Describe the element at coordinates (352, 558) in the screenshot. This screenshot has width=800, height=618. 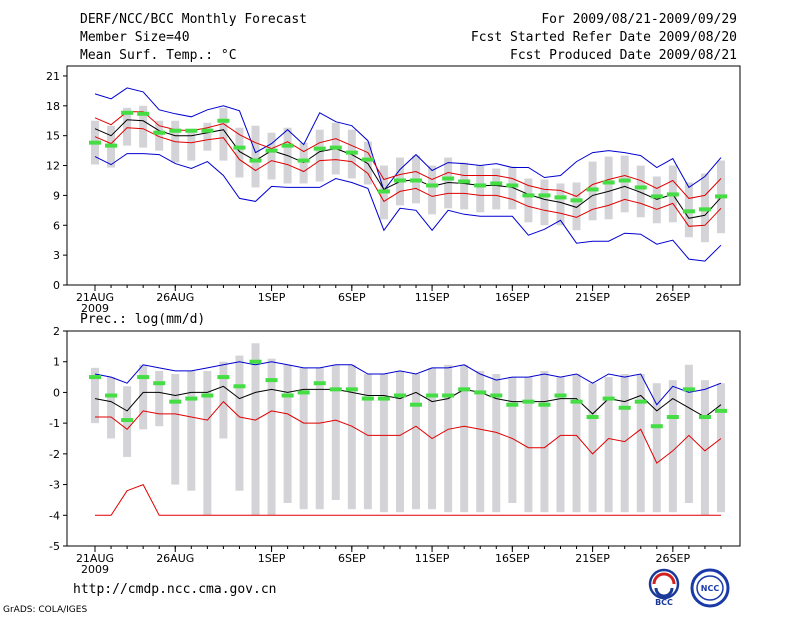
I see `x-tick-label: 6SEP` at that location.